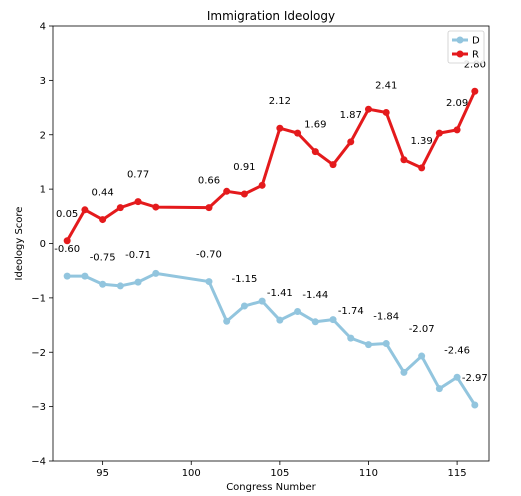 This screenshot has width=521, height=496. Describe the element at coordinates (102, 193) in the screenshot. I see `series-r-data-label: 0.44` at that location.